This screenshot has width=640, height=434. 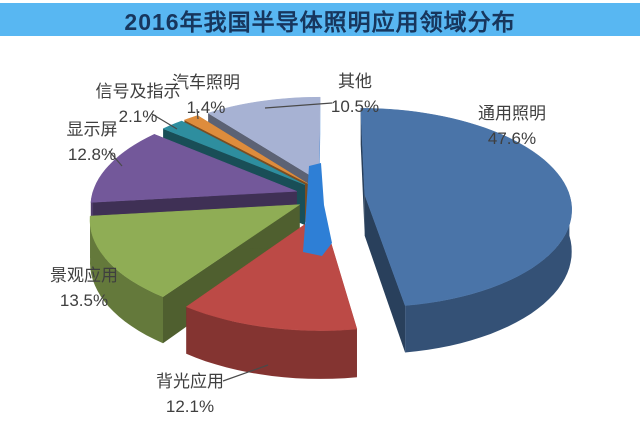 I want to click on pie-slice-general-lighting-face-start, so click(x=362, y=172).